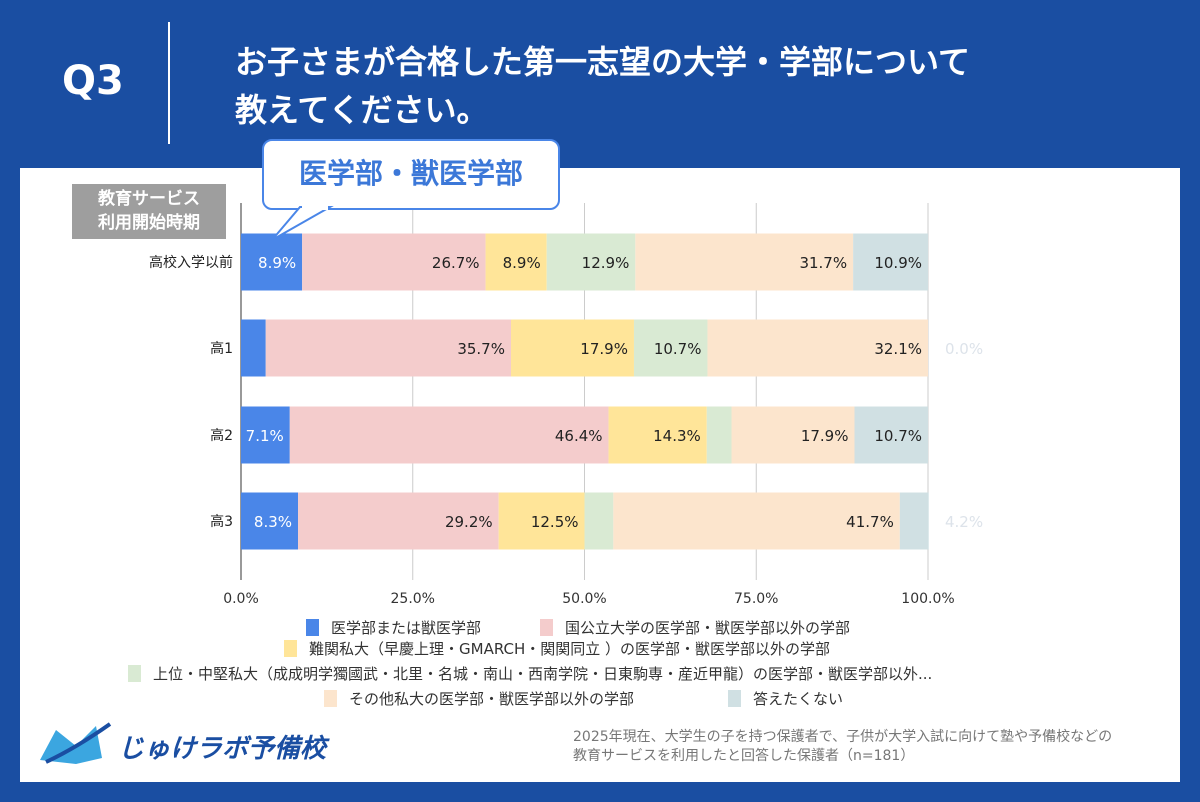 The image size is (1200, 802). I want to click on legend-item: 難関私大（早慶上理・GMARCH・関関同立 ）の医学部・獣医学部以外の学部, so click(557, 648).